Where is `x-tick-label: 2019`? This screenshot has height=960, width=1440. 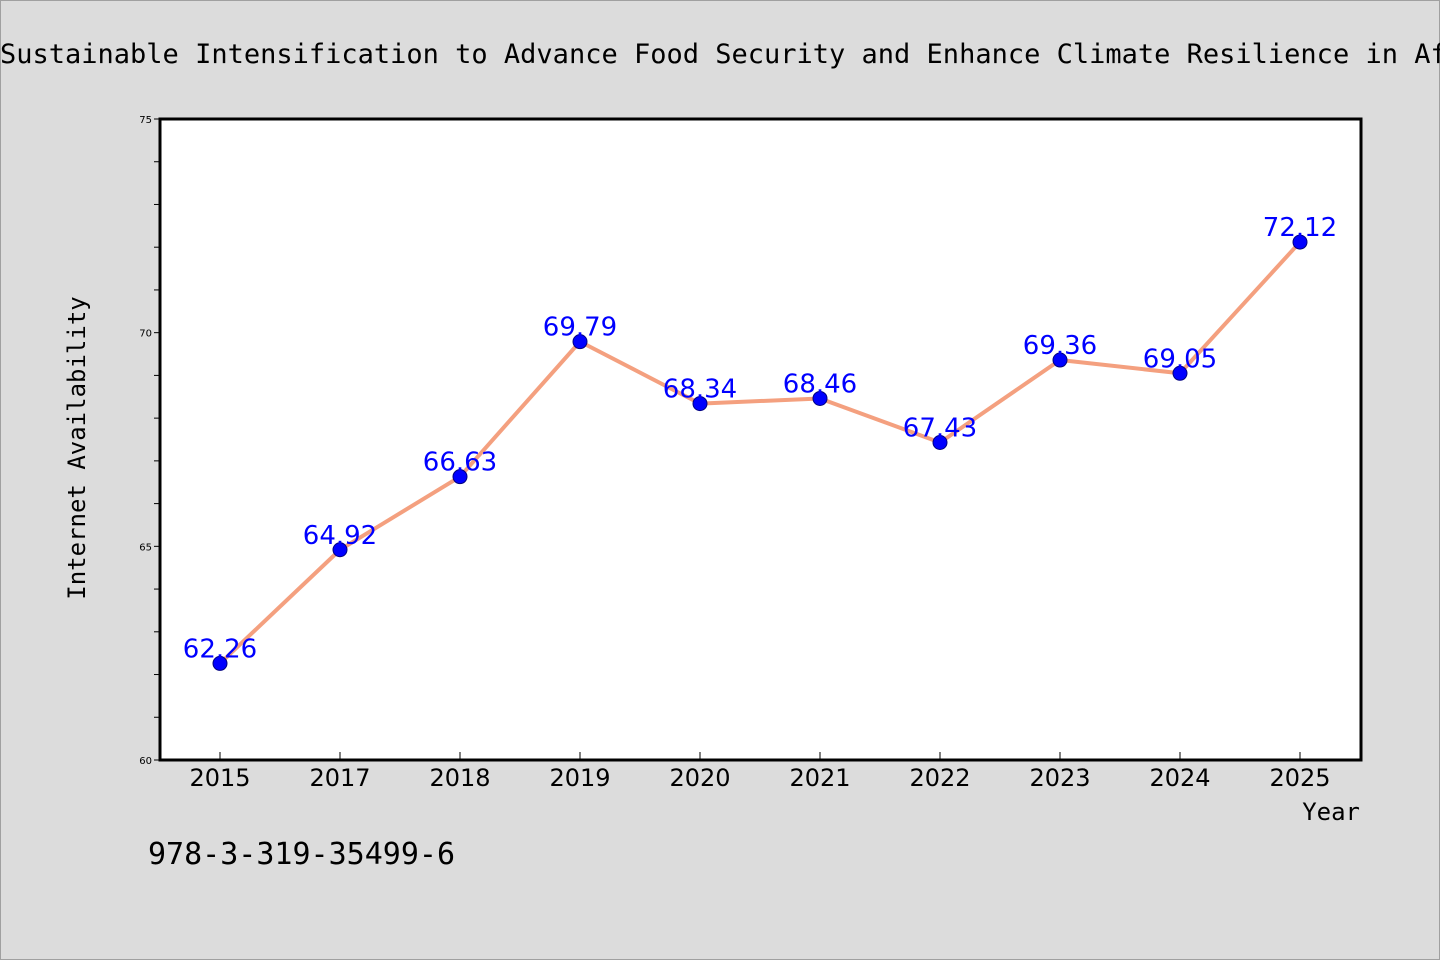 x-tick-label: 2019 is located at coordinates (579, 778).